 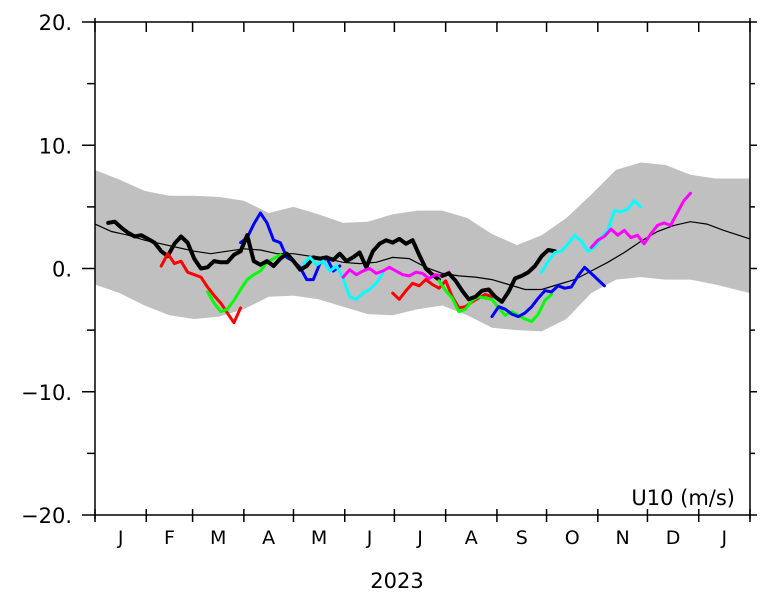 What do you see at coordinates (46, 516) in the screenshot?
I see `y-tick-label: −20.` at bounding box center [46, 516].